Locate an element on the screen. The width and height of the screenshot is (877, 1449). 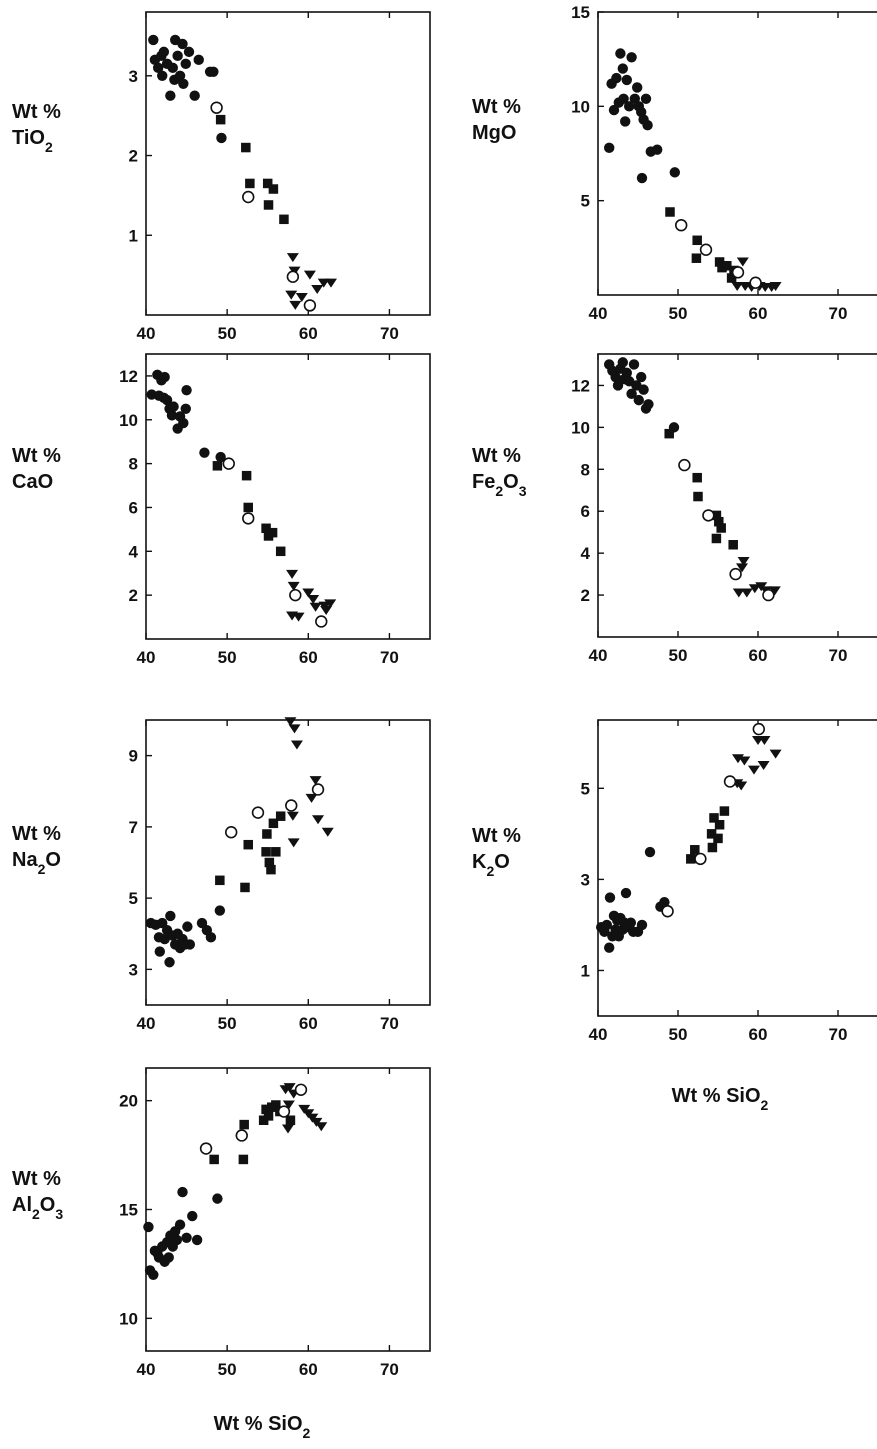
x-axis-label: Wt % SiO2 is located at coordinates (720, 1099).